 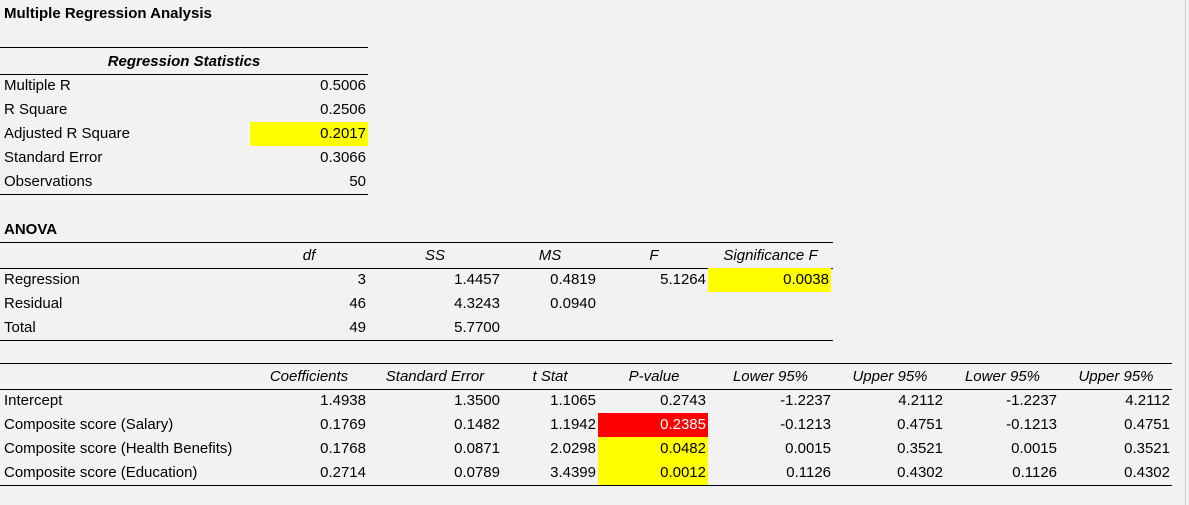 I want to click on coef-value: 1.4938, so click(x=343, y=400).